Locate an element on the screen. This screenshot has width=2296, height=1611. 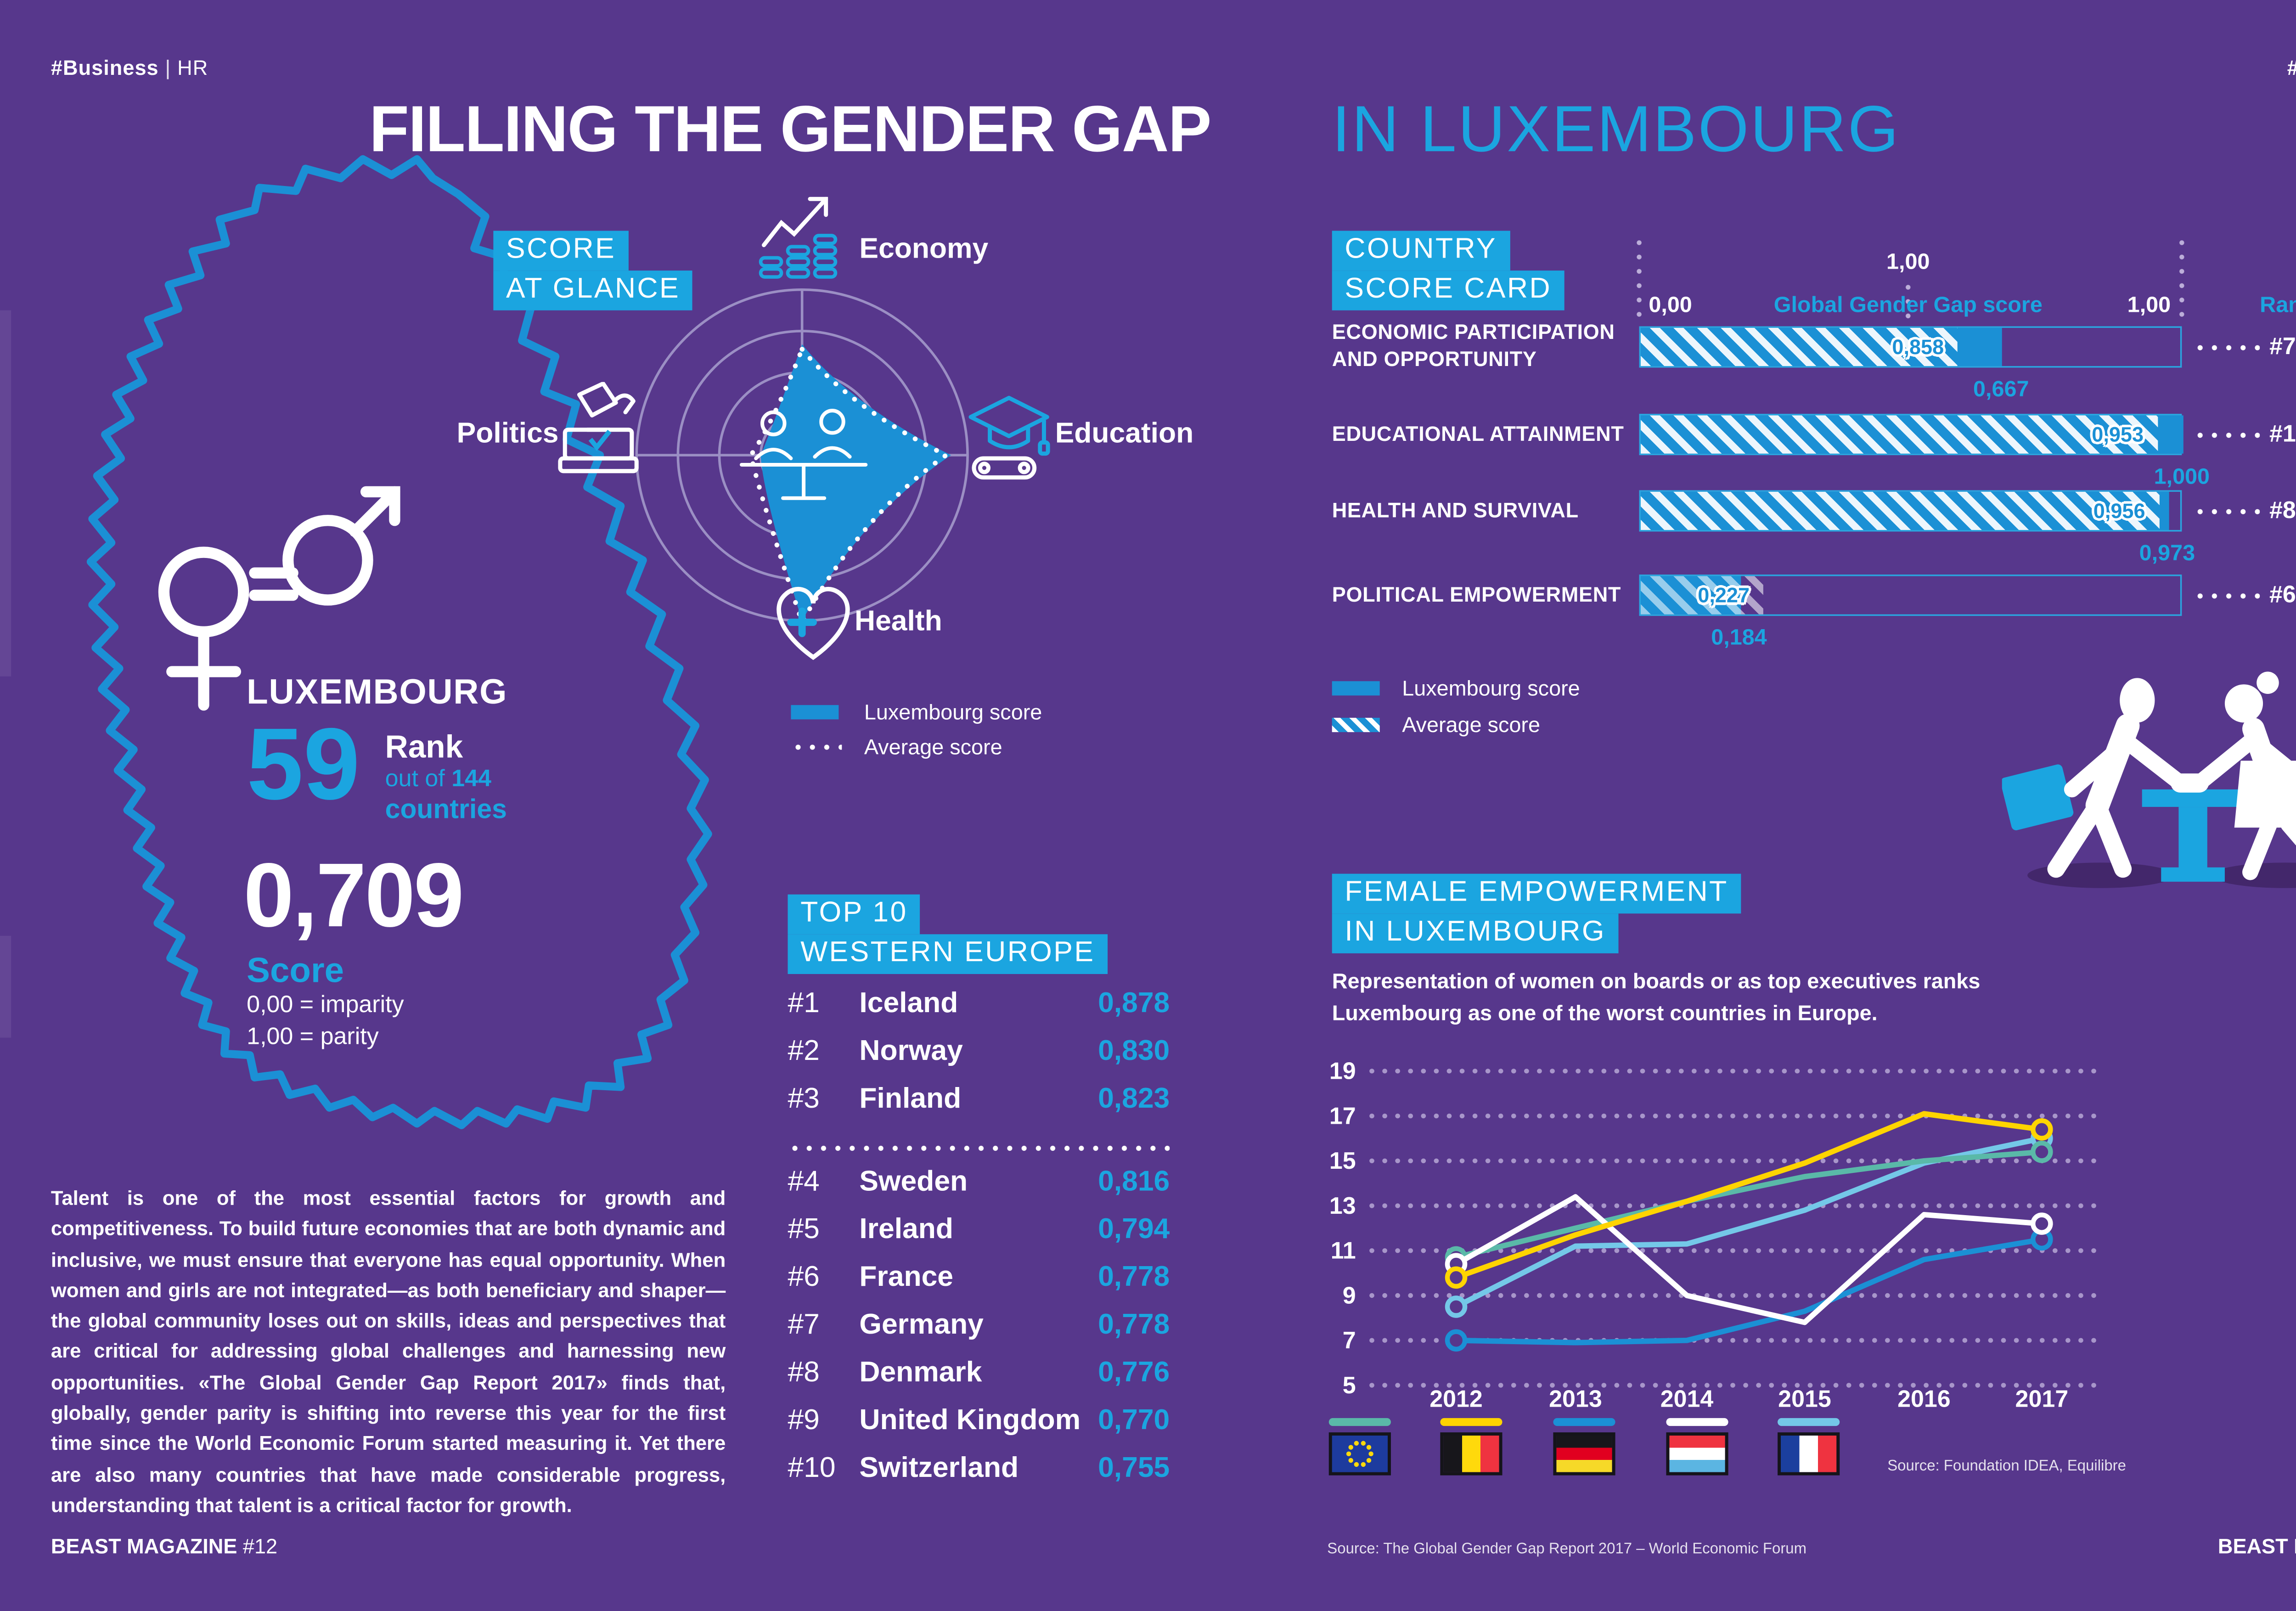
magazine-name: BEAST MAGAZINE is located at coordinates (2256, 1546).